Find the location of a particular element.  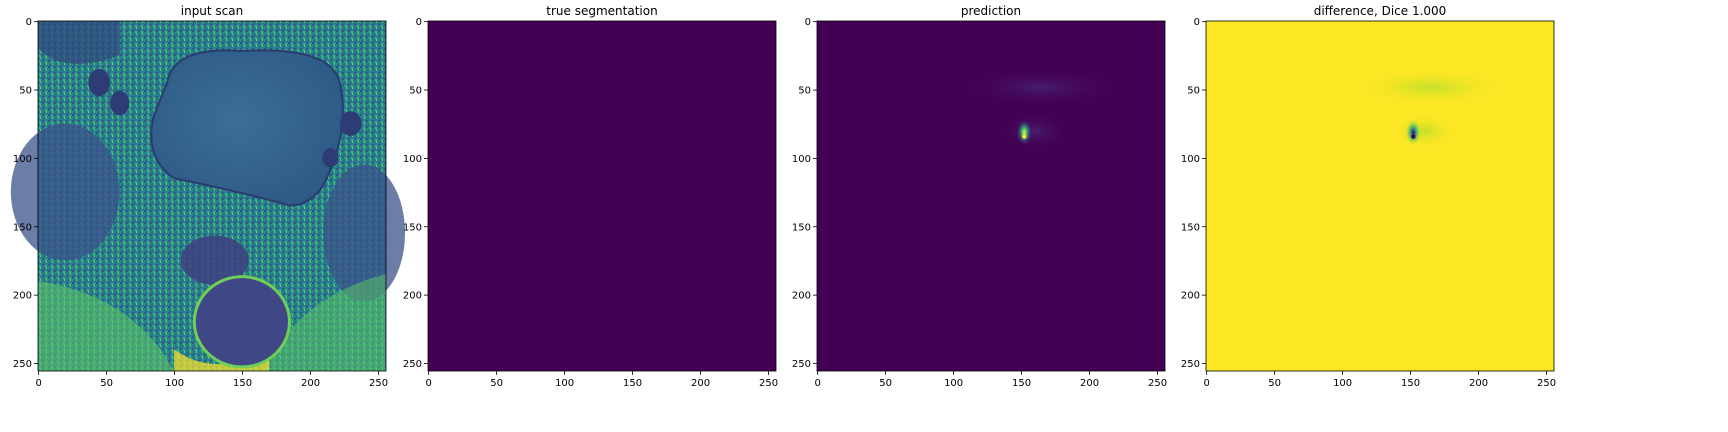

panel-title: input scan is located at coordinates (212, 11).